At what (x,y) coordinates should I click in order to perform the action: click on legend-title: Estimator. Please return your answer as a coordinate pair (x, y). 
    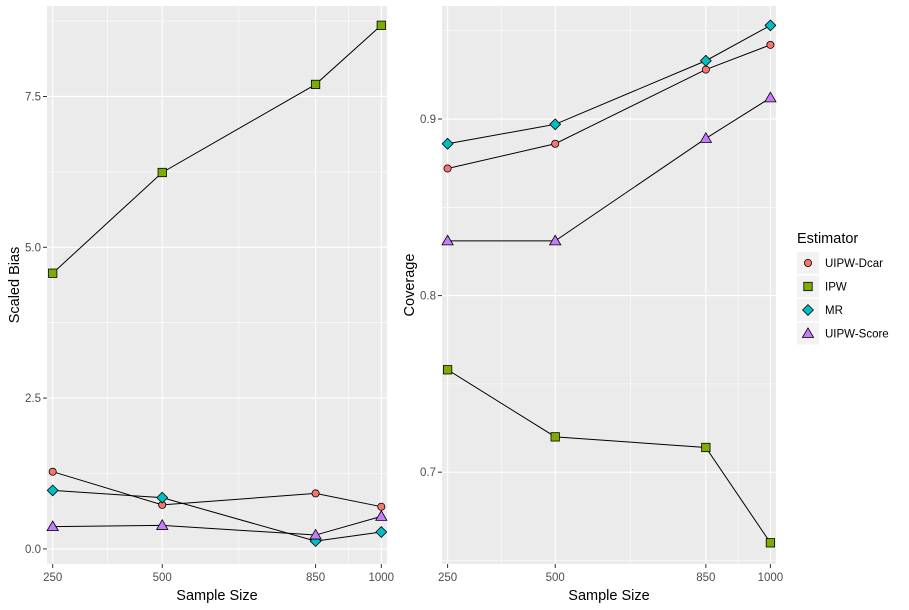
    Looking at the image, I should click on (827, 239).